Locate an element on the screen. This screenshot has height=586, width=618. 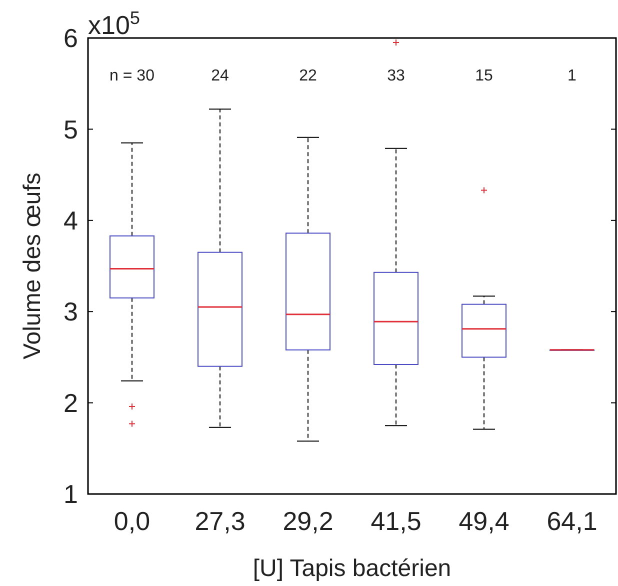
x-tick-label: 41,5 is located at coordinates (396, 521).